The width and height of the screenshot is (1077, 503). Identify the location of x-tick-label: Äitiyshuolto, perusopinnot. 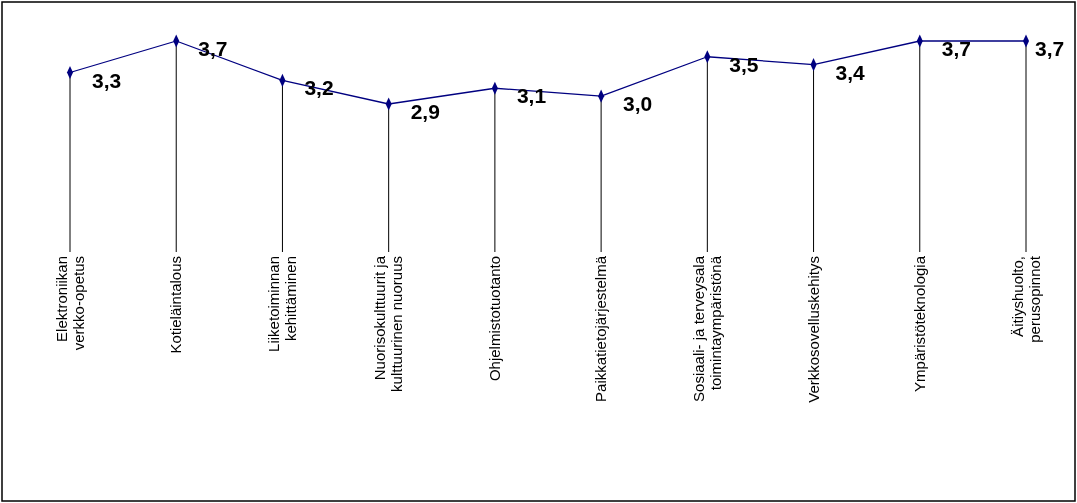
(1025, 299).